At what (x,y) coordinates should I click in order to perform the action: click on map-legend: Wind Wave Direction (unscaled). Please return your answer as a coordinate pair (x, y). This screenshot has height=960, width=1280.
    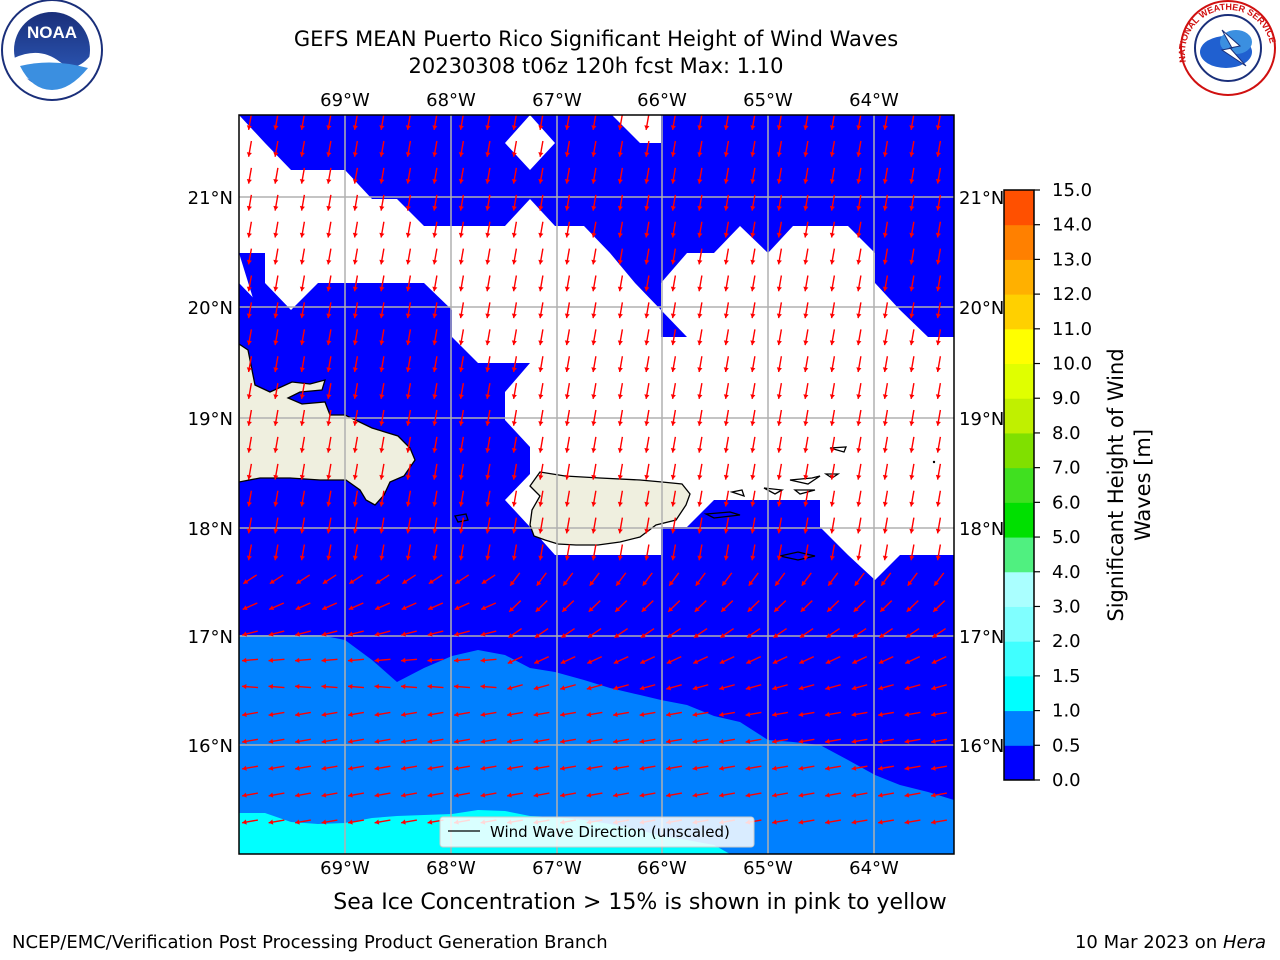
    Looking at the image, I should click on (597, 832).